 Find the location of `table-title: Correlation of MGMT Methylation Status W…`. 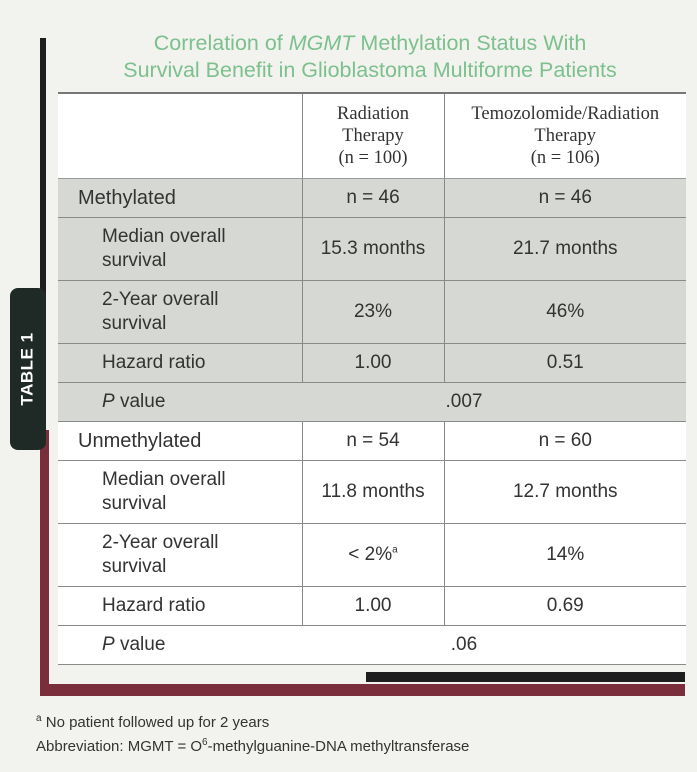

table-title: Correlation of MGMT Methylation Status W… is located at coordinates (370, 57).